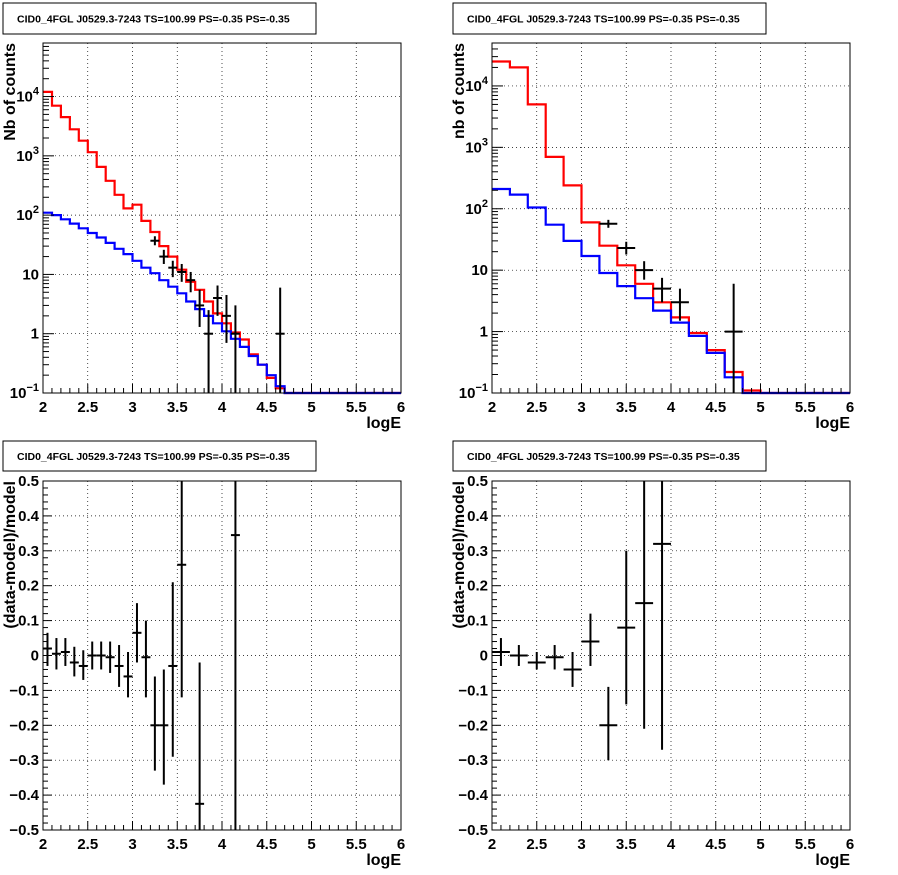 The width and height of the screenshot is (898, 875). What do you see at coordinates (28, 586) in the screenshot?
I see `y-tick-label: 0.2` at bounding box center [28, 586].